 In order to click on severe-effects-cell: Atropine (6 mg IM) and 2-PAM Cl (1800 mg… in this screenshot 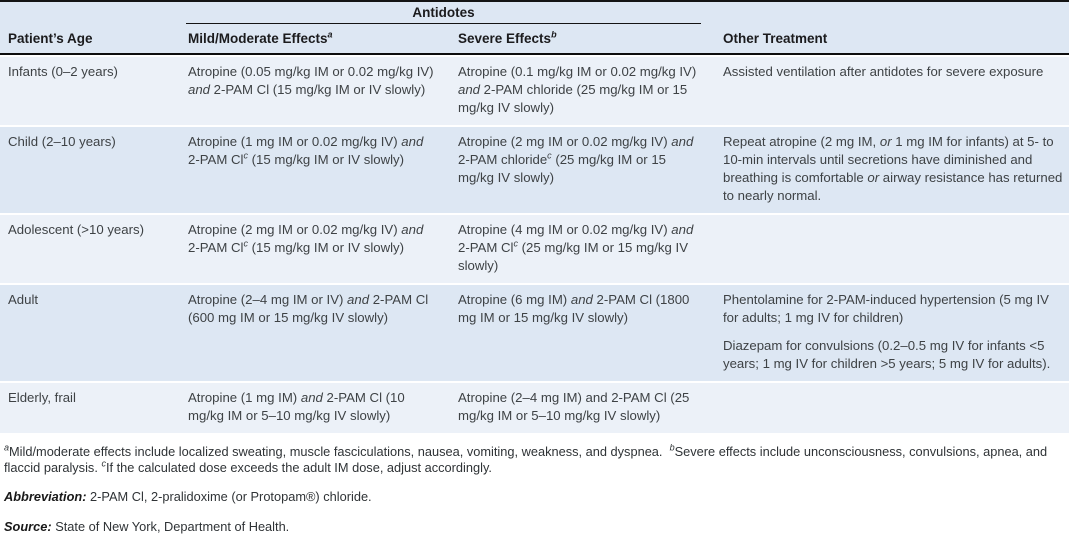, I will do `click(582, 333)`.